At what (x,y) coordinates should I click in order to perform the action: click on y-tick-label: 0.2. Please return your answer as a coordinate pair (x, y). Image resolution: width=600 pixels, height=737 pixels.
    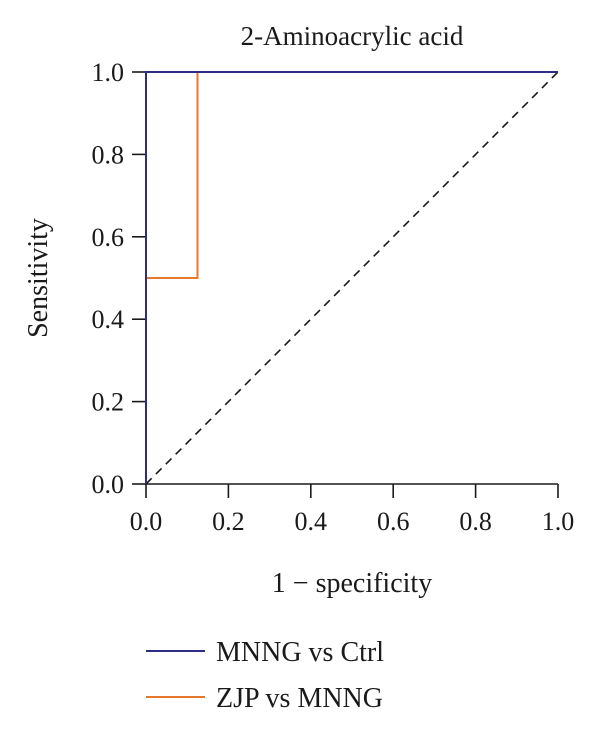
    Looking at the image, I should click on (108, 402).